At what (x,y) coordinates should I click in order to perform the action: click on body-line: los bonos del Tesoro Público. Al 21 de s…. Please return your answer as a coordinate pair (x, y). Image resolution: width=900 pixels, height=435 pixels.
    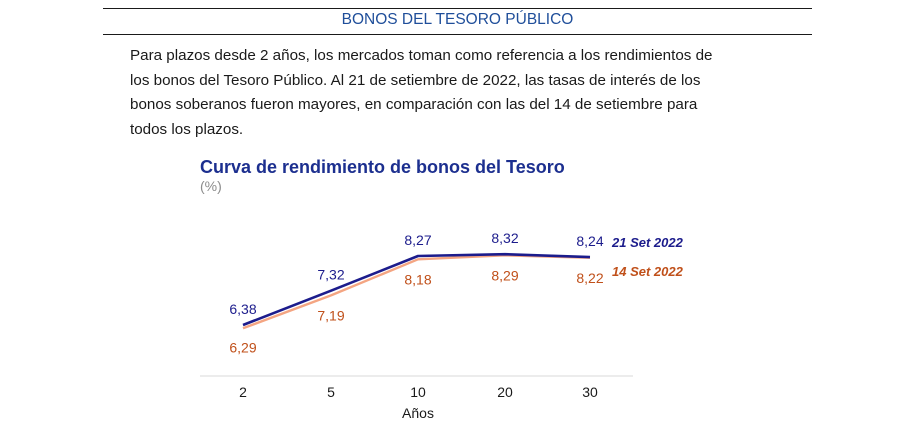
    Looking at the image, I should click on (415, 80).